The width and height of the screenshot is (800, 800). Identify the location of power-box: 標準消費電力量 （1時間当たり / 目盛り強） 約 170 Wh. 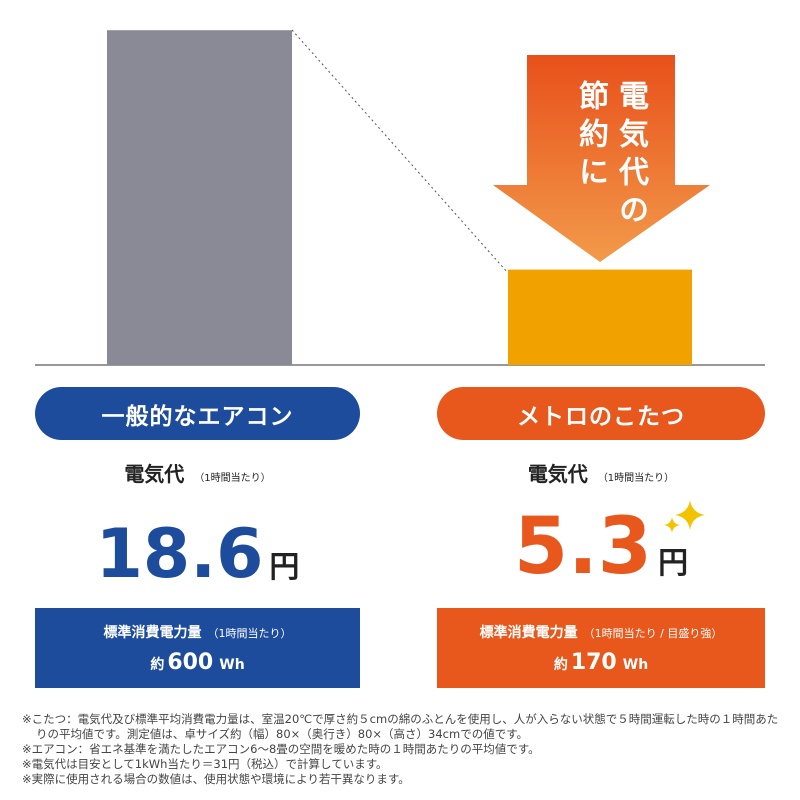
(601, 648).